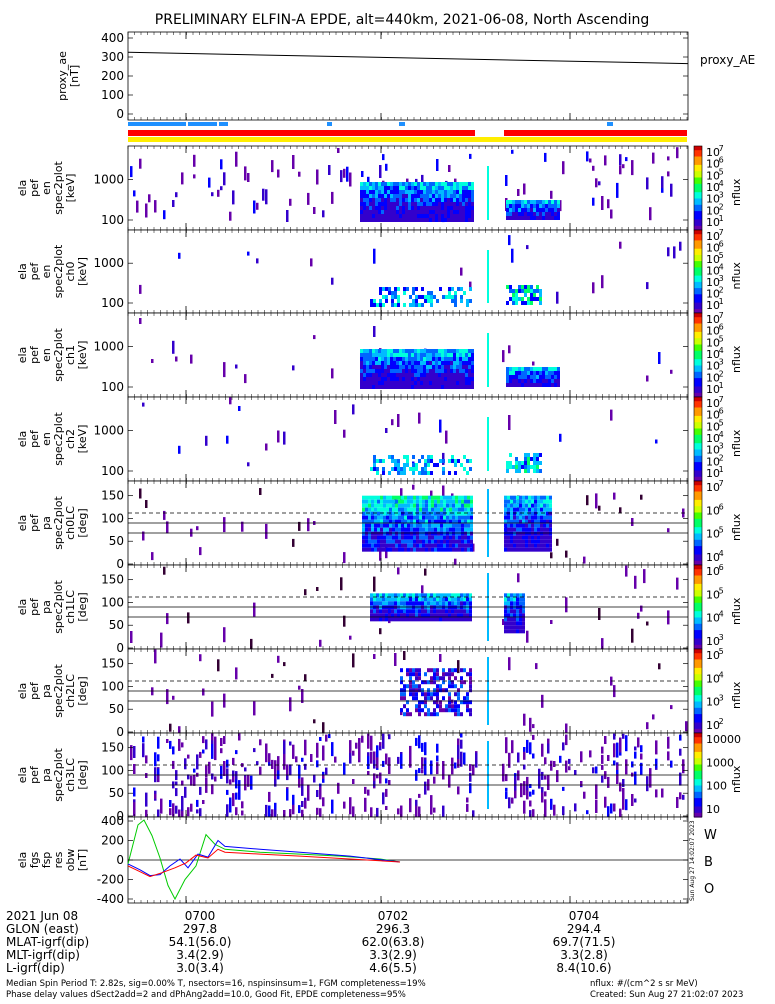  I want to click on y-tick-label: 150, so click(112, 580).